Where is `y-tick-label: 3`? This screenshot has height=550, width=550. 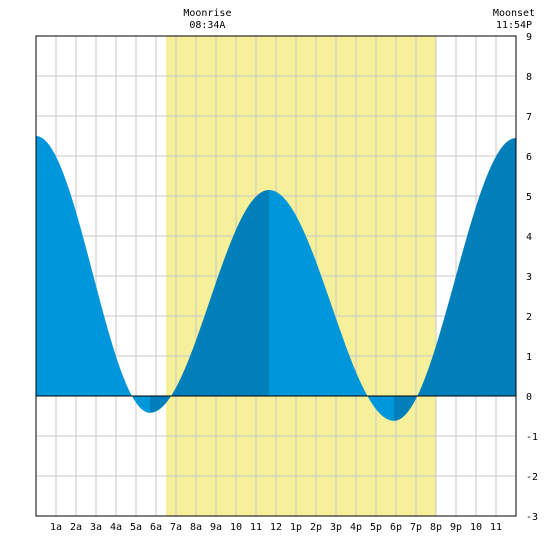 y-tick-label: 3 is located at coordinates (529, 277).